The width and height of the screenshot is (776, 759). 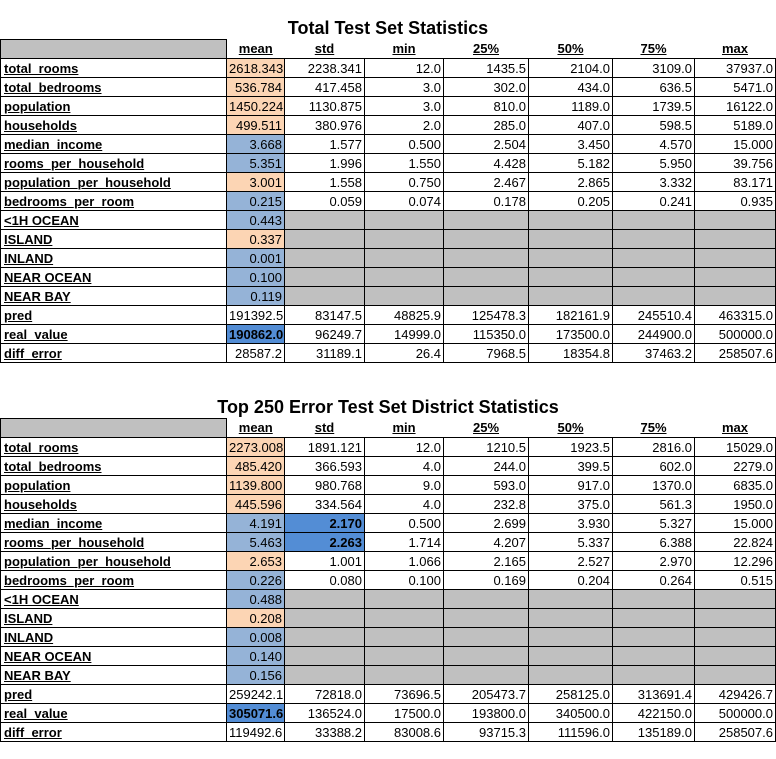 I want to click on value-cell: 1.577, so click(x=324, y=144).